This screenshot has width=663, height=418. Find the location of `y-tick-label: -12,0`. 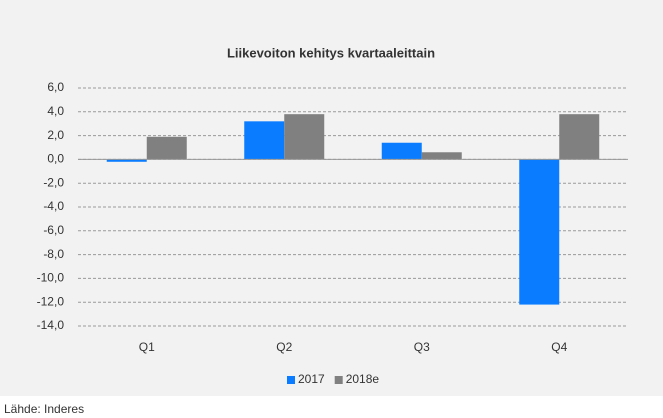

y-tick-label: -12,0 is located at coordinates (51, 301).